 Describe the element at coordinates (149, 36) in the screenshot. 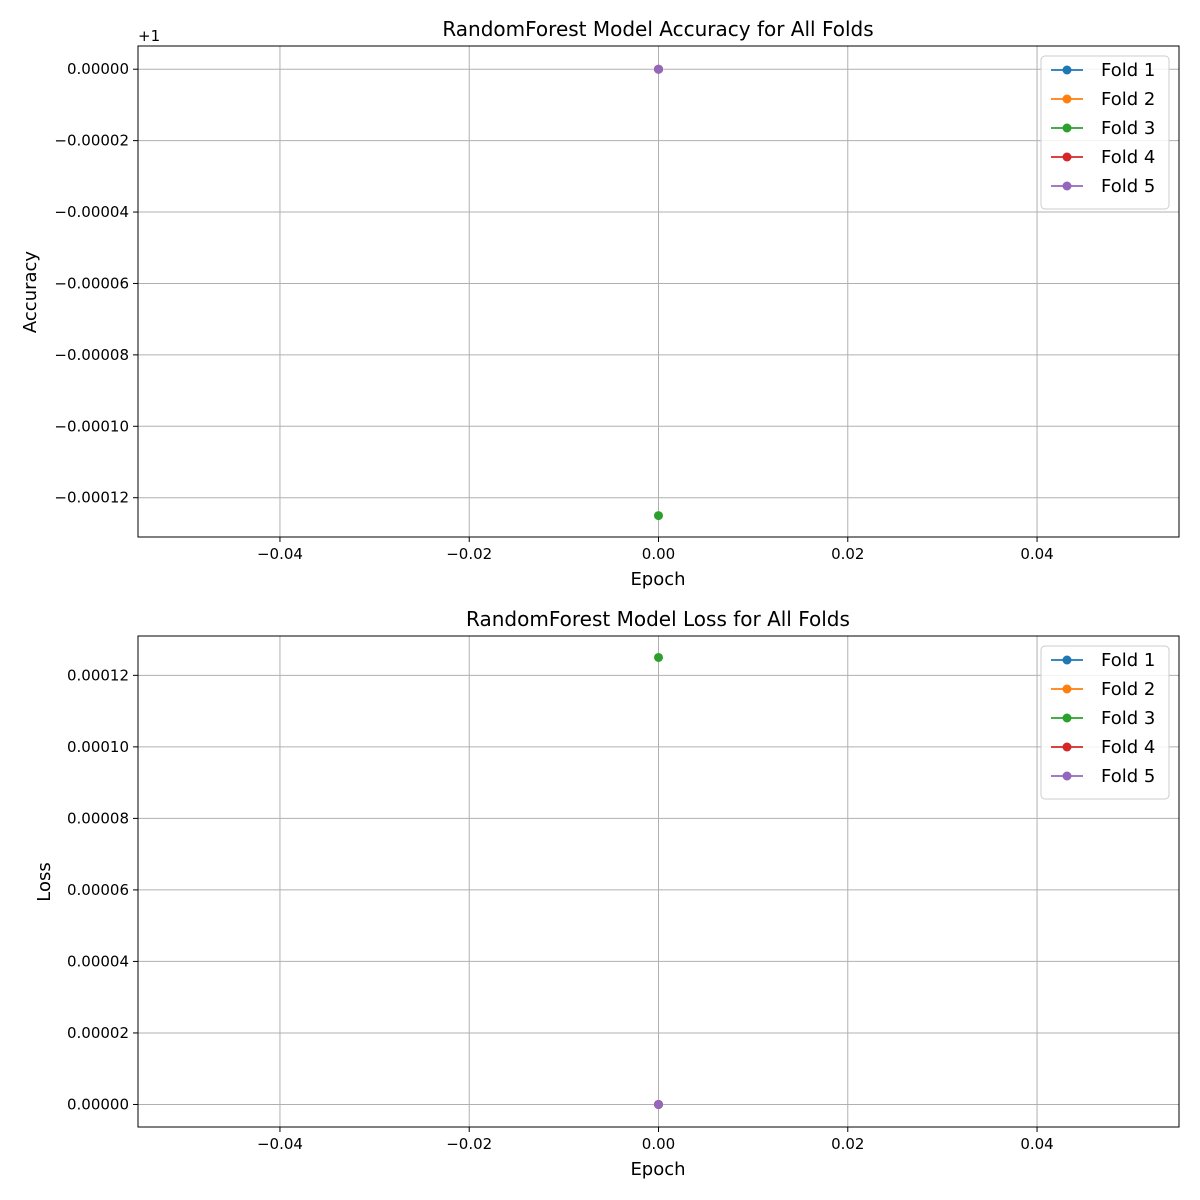

I see `accuracy-y-offset-label: +1` at that location.